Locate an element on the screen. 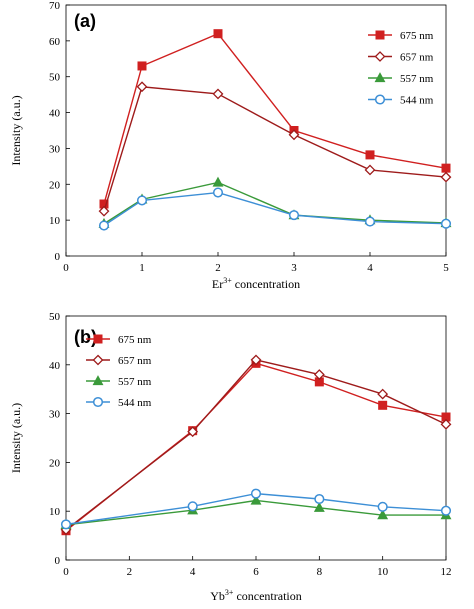 This screenshot has width=474, height=609. x-tick-label: 12 is located at coordinates (446, 572).